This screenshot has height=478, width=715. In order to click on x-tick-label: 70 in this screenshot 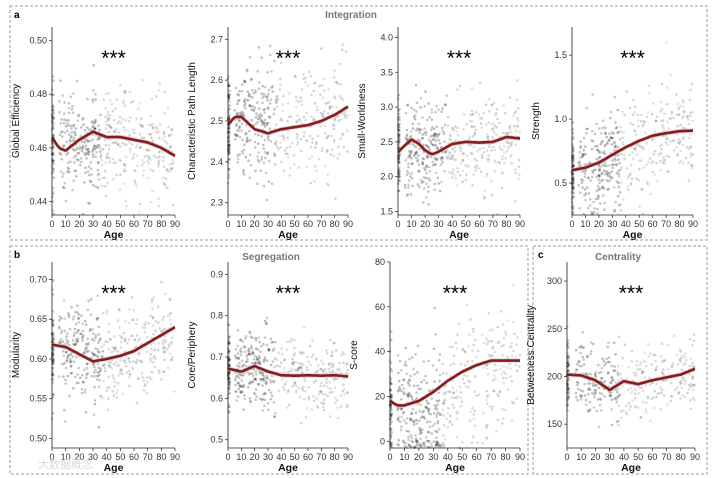, I will do `click(321, 457)`.